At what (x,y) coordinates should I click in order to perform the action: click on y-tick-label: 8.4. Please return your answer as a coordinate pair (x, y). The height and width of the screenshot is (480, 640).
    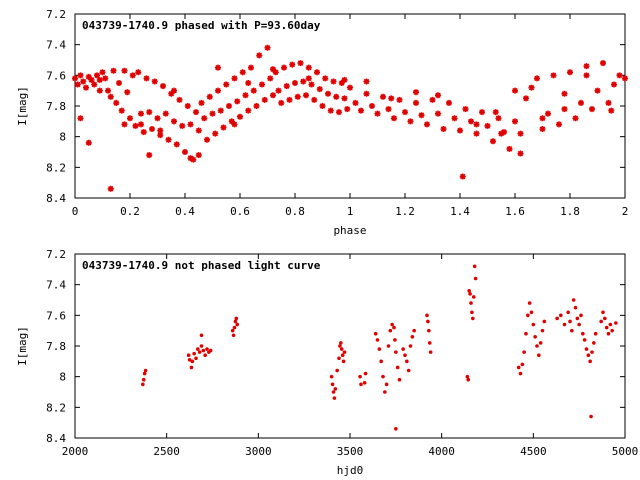
    Looking at the image, I should click on (56, 198).